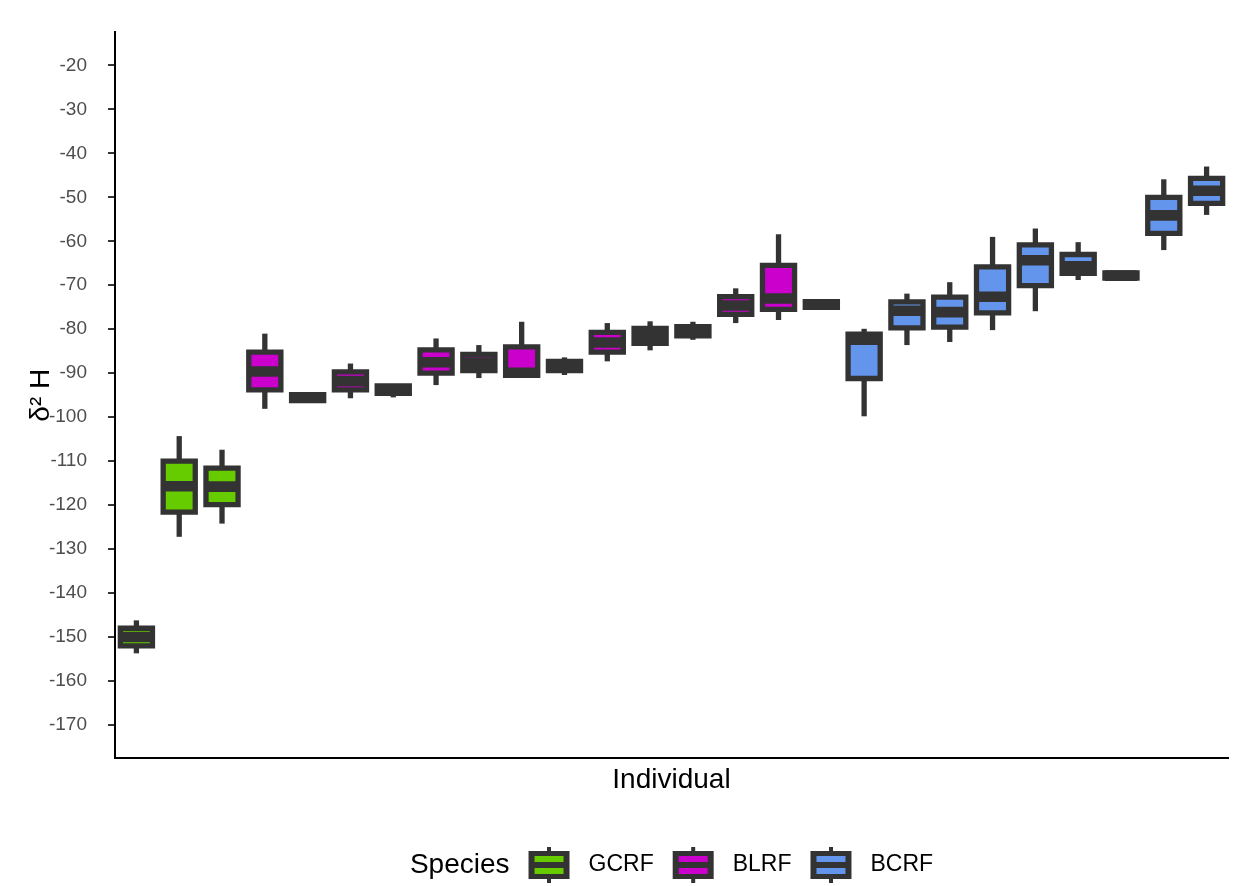 The width and height of the screenshot is (1233, 886). What do you see at coordinates (762, 863) in the screenshot?
I see `legend-label: BLRF` at bounding box center [762, 863].